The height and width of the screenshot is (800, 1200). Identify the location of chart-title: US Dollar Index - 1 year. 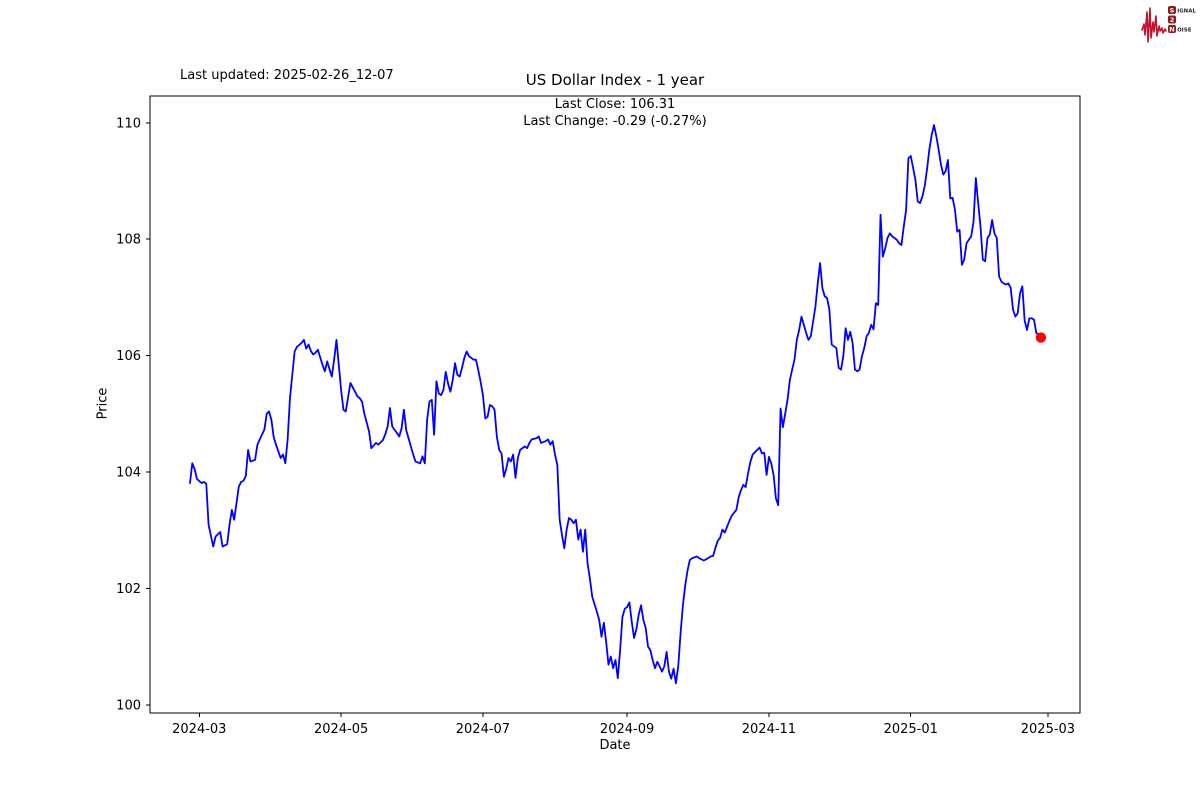
(615, 80).